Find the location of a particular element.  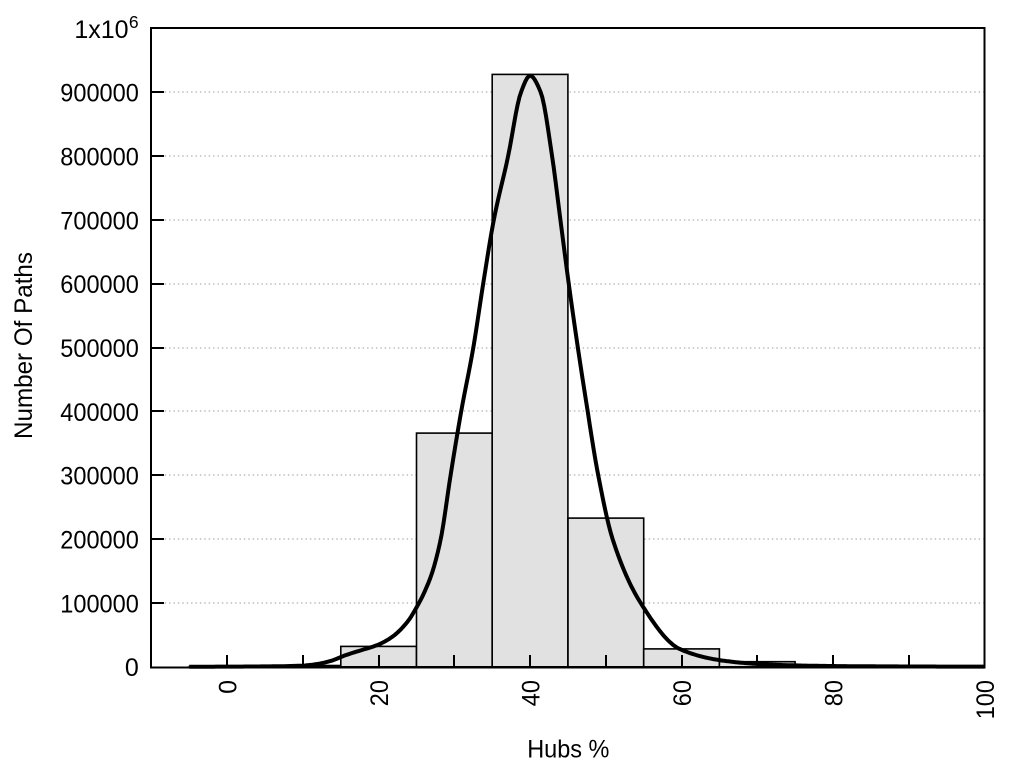

svg-text: 300000 is located at coordinates (99, 477).